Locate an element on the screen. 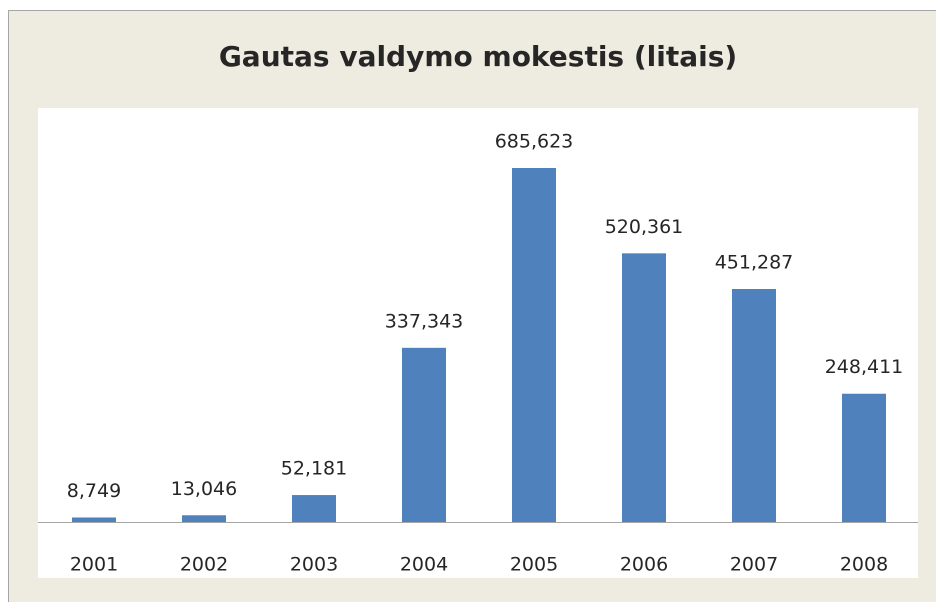 The width and height of the screenshot is (936, 602). data-label: 13,046 is located at coordinates (204, 489).